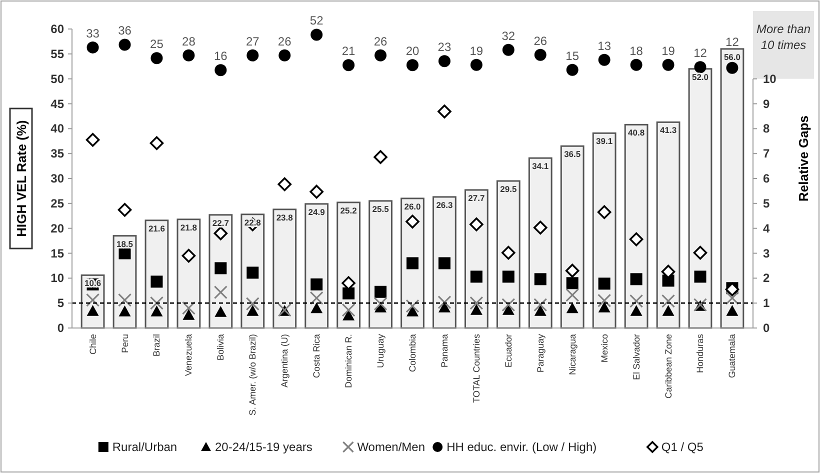  Describe the element at coordinates (444, 351) in the screenshot. I see `x-tick-label: Panama` at that location.